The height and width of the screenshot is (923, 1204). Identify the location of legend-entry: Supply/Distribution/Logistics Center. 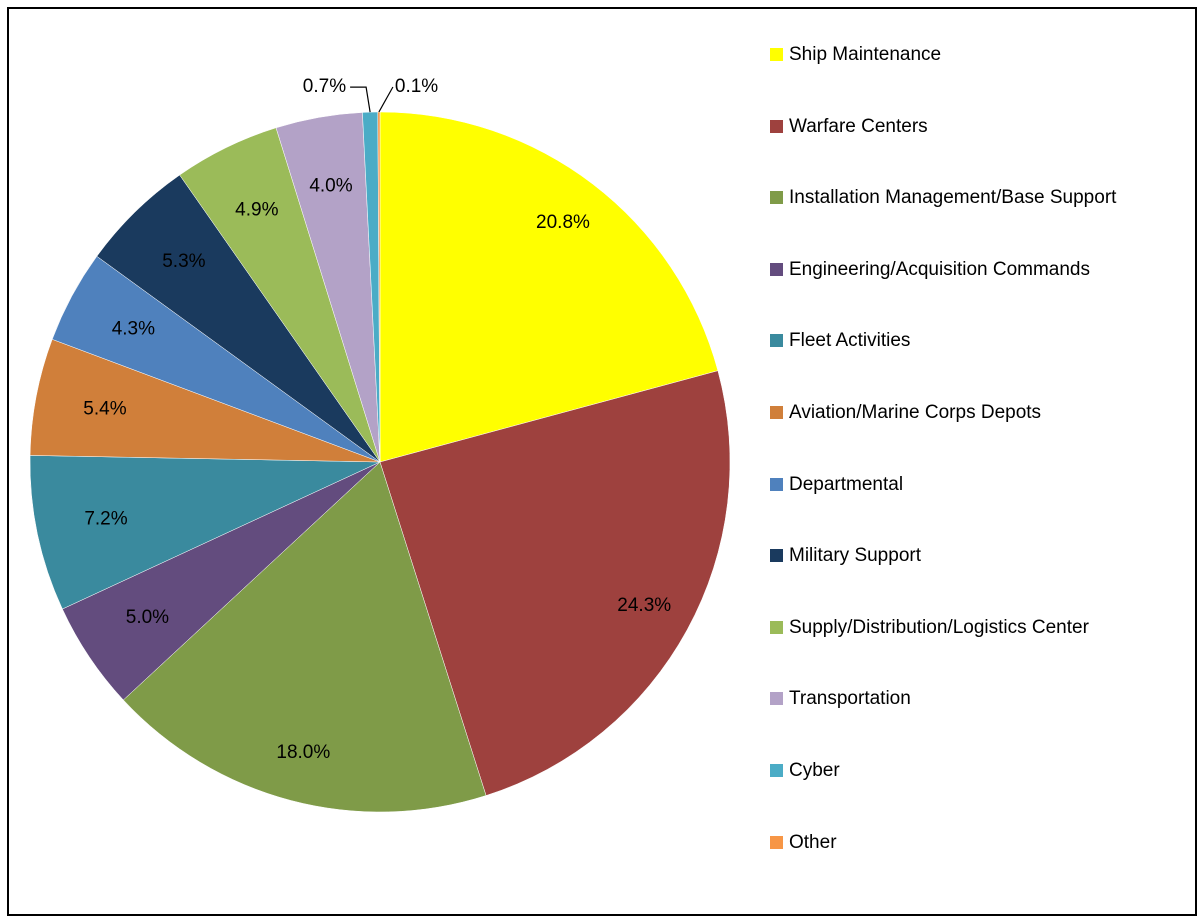
(970, 628).